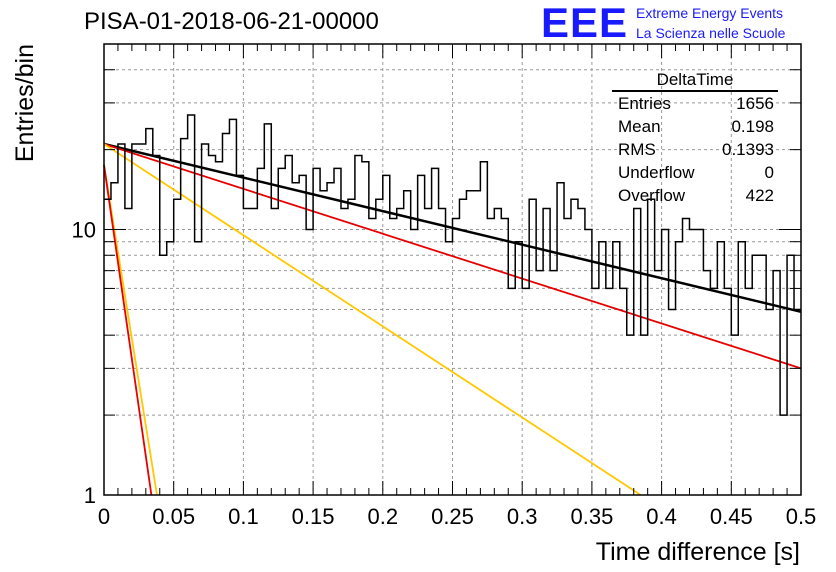 Image resolution: width=836 pixels, height=572 pixels. What do you see at coordinates (695, 195) in the screenshot?
I see `stats-row-overflow: Overflow 422` at bounding box center [695, 195].